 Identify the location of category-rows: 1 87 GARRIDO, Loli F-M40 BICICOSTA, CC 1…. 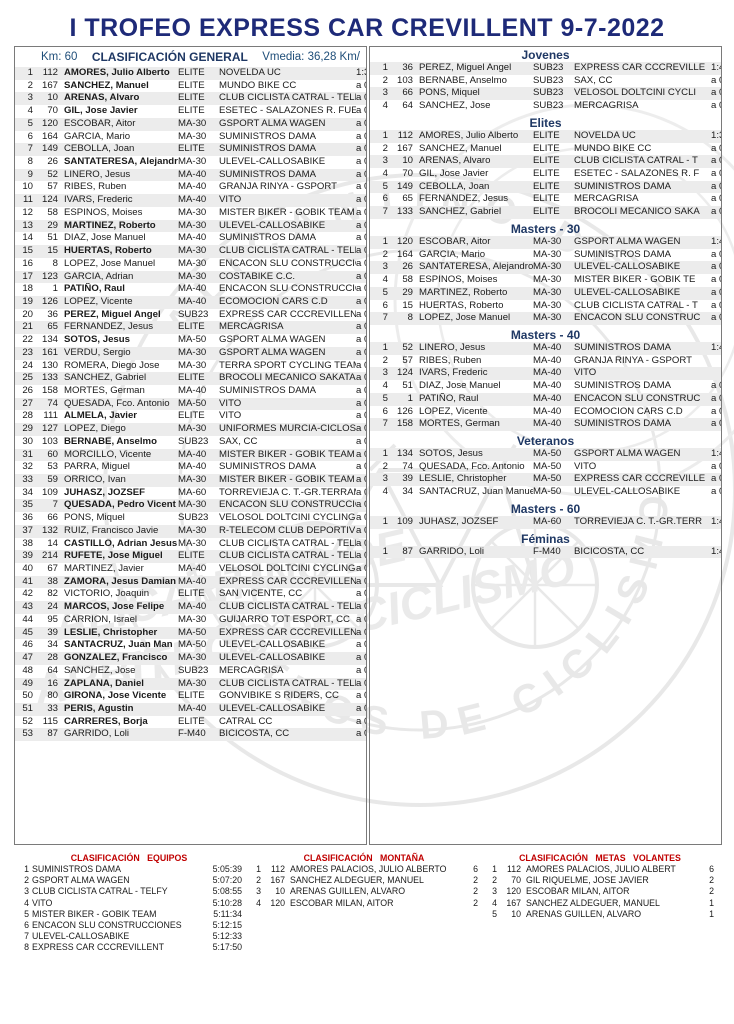
(545, 552).